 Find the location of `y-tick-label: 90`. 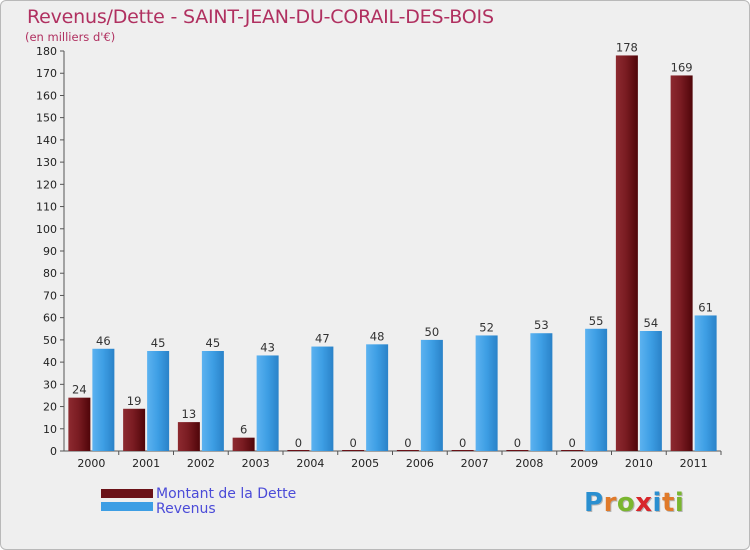

y-tick-label: 90 is located at coordinates (50, 251).